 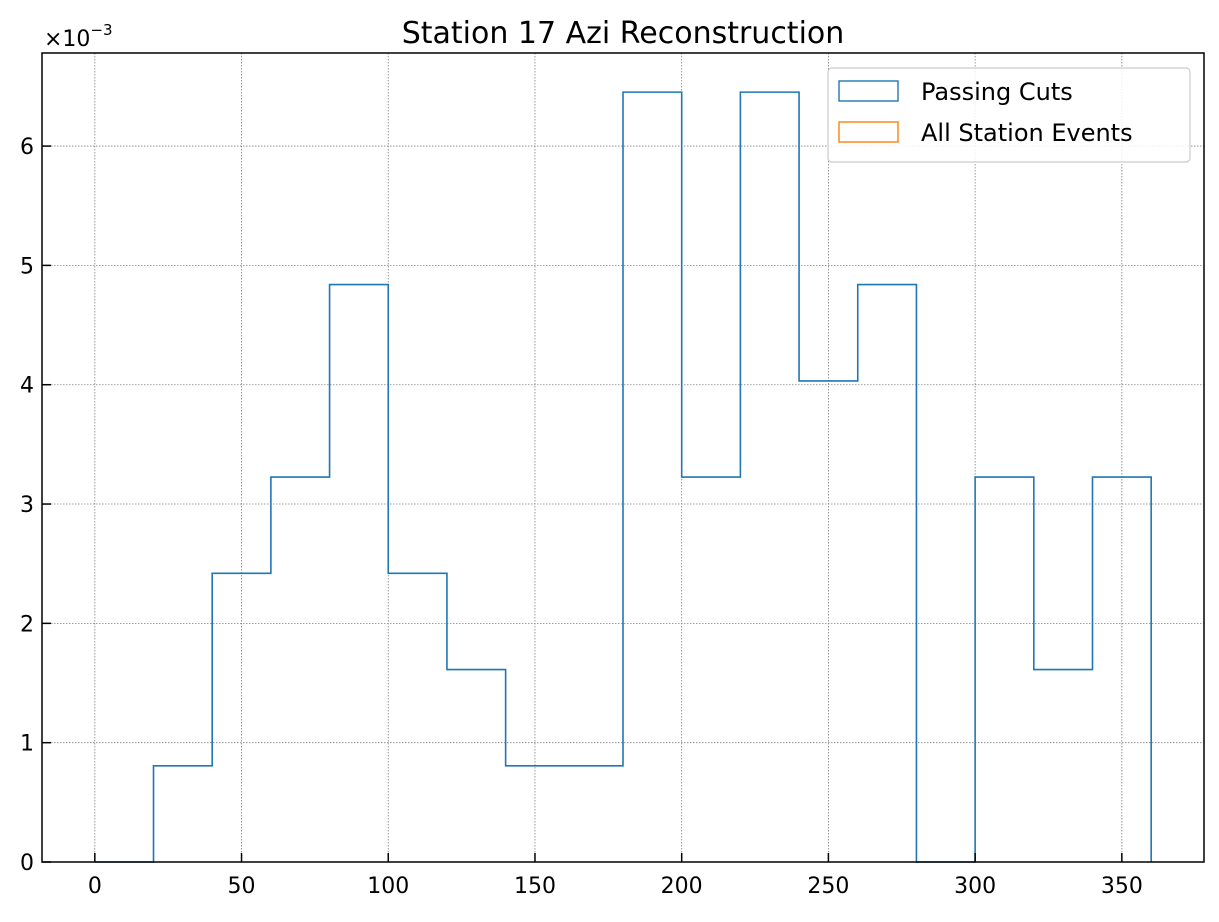 I want to click on legend-label: All Station Events, so click(x=1027, y=133).